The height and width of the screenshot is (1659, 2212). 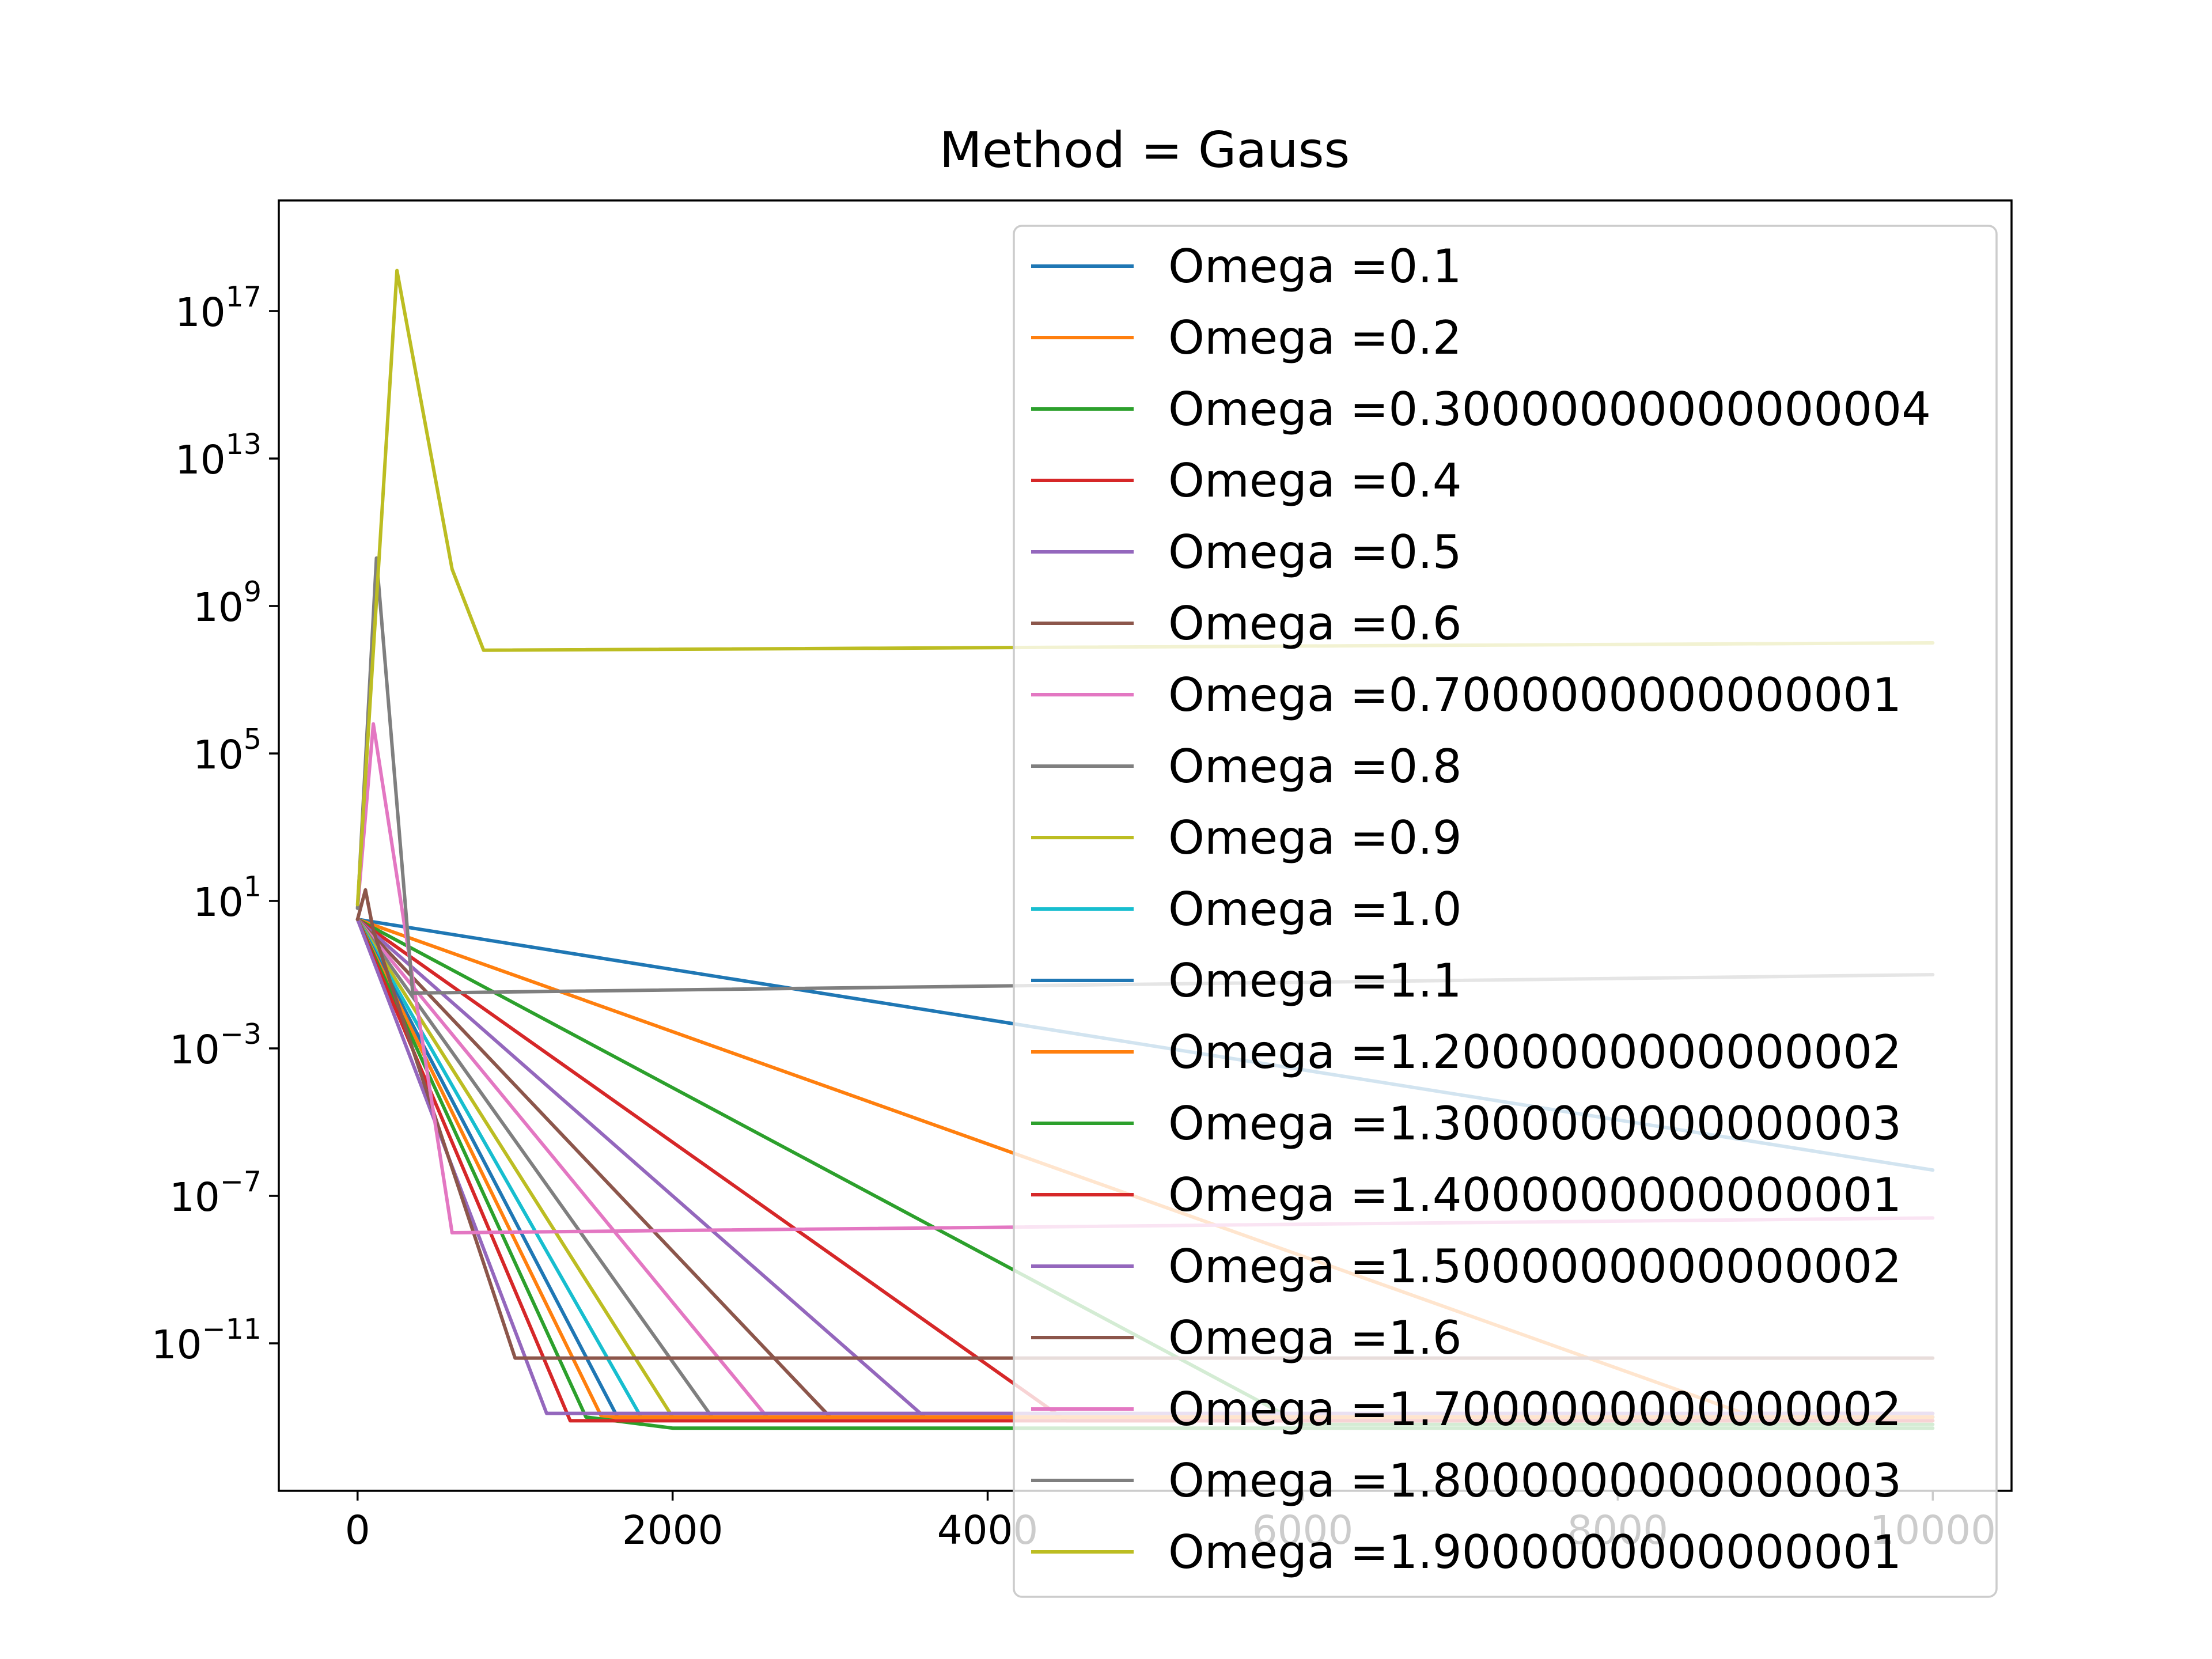 I want to click on legend-label-19: Omega =1.9000000000000001, so click(x=1535, y=1552).